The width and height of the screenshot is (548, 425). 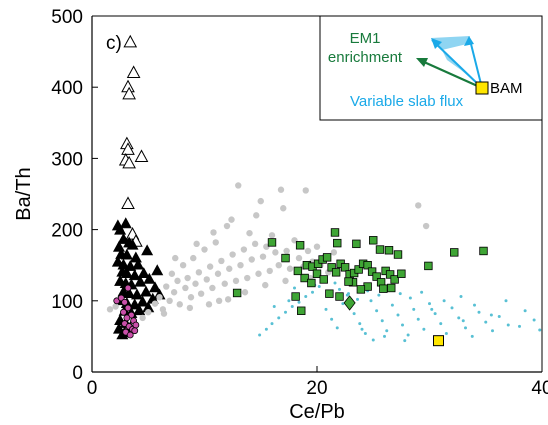 I want to click on inset-frame, so click(x=431, y=68).